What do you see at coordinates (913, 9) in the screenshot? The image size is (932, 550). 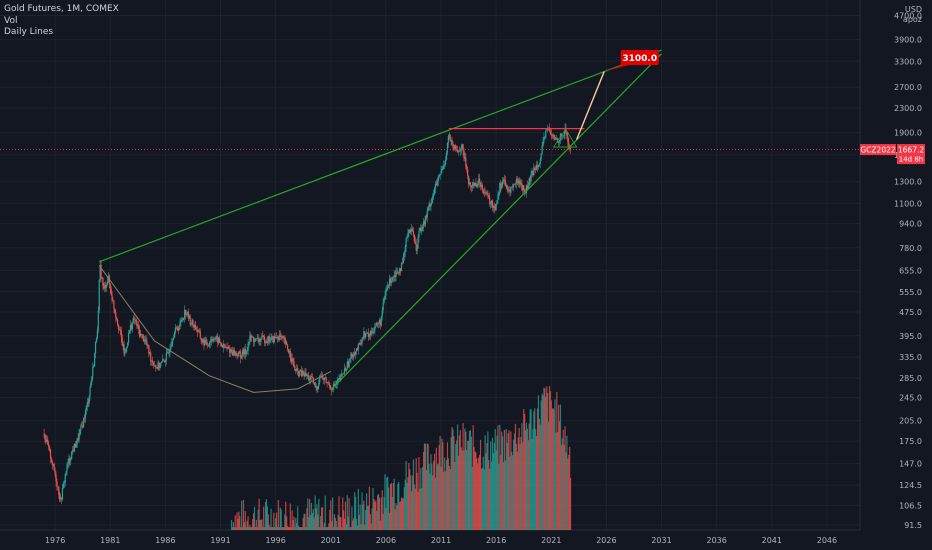 I see `currency-label: USD` at bounding box center [913, 9].